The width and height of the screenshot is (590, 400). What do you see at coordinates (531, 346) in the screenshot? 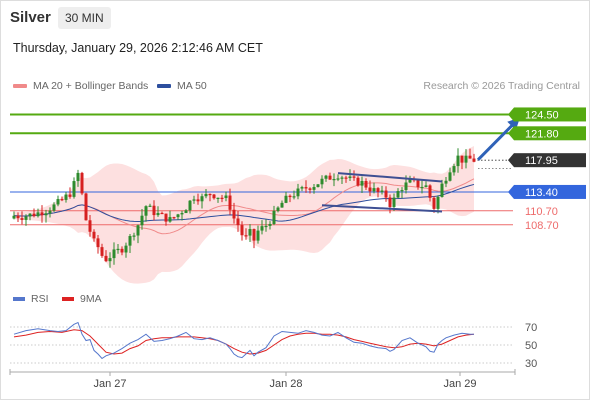
I see `rsi-tick-50: 50` at bounding box center [531, 346].